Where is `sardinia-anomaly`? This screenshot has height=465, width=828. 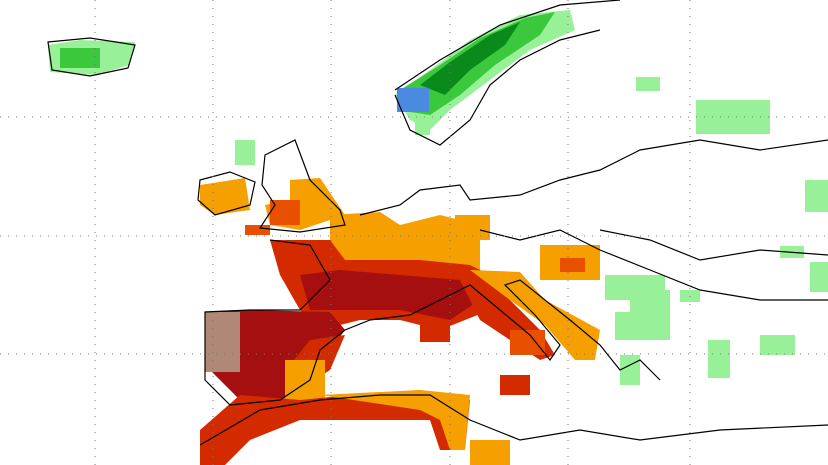
sardinia-anomaly is located at coordinates (435, 331).